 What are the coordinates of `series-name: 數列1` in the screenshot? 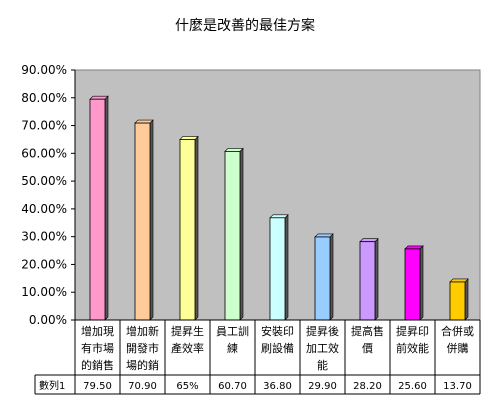 It's located at (52, 385).